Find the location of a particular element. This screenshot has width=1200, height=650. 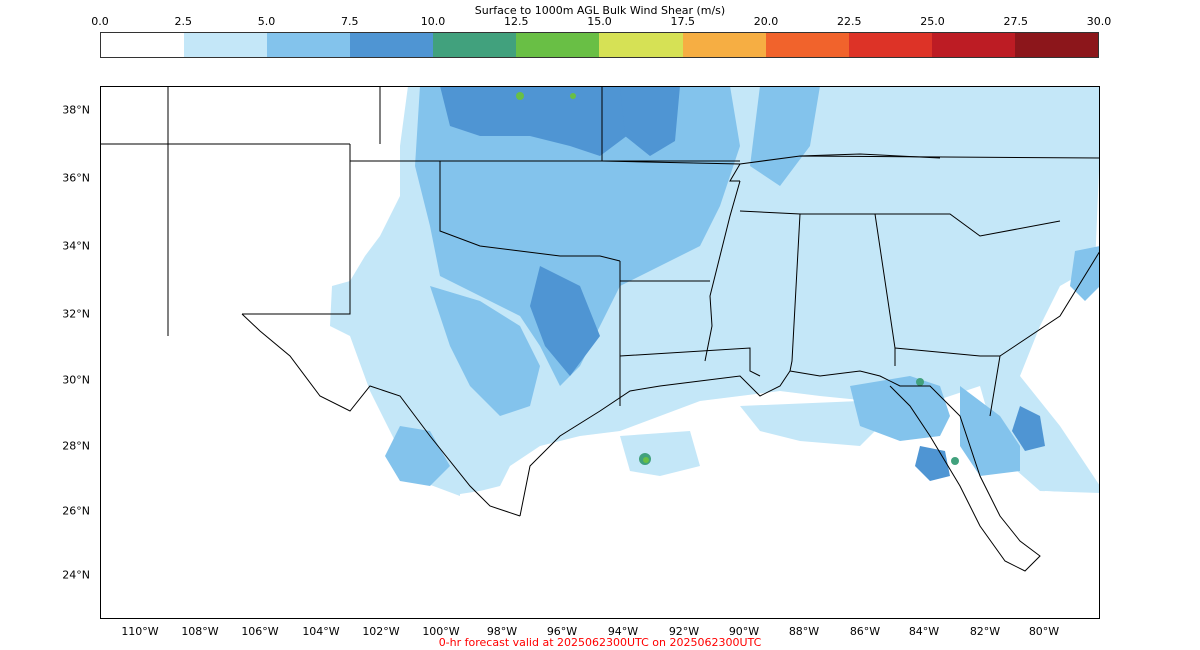

colorbar-tick-label: 25.0 is located at coordinates (932, 21).